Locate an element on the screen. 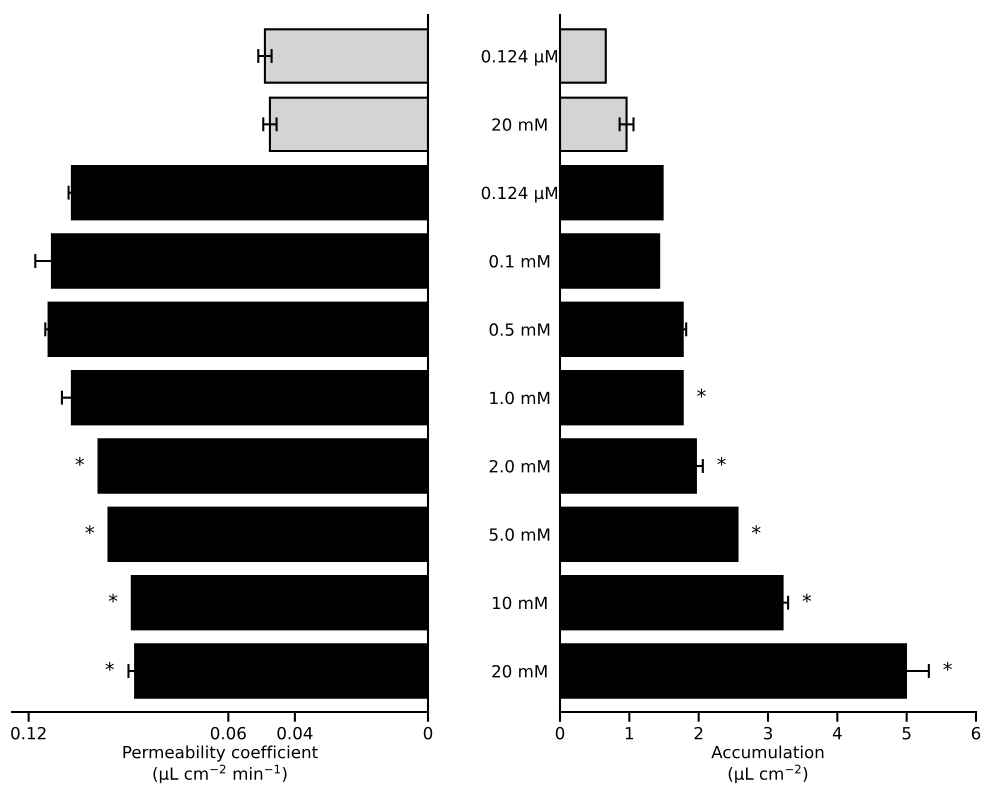 Image resolution: width=983 pixels, height=797 pixels. x-tick-label: 0.12 is located at coordinates (28, 733).